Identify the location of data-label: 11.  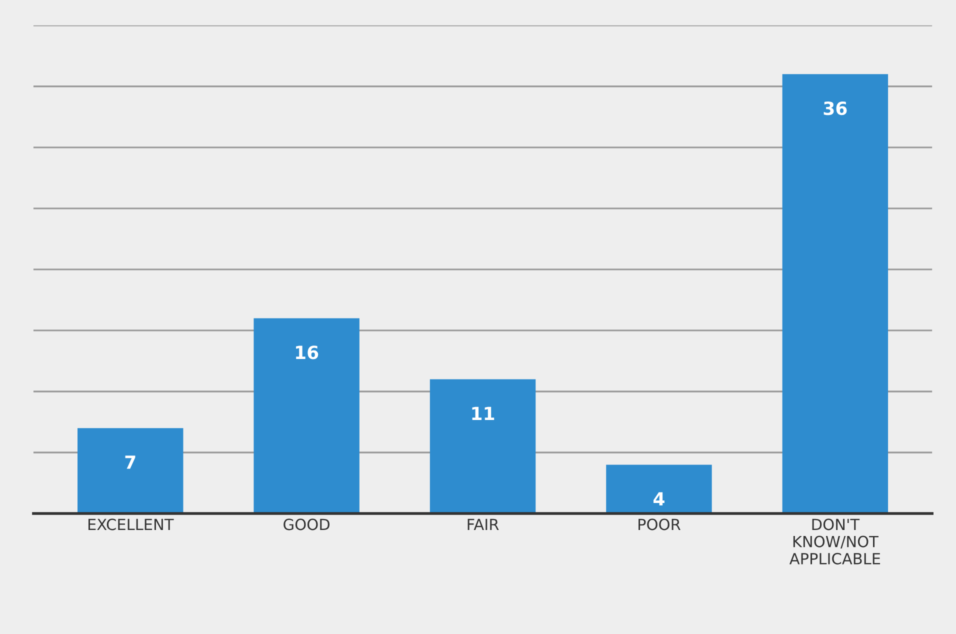
(483, 413).